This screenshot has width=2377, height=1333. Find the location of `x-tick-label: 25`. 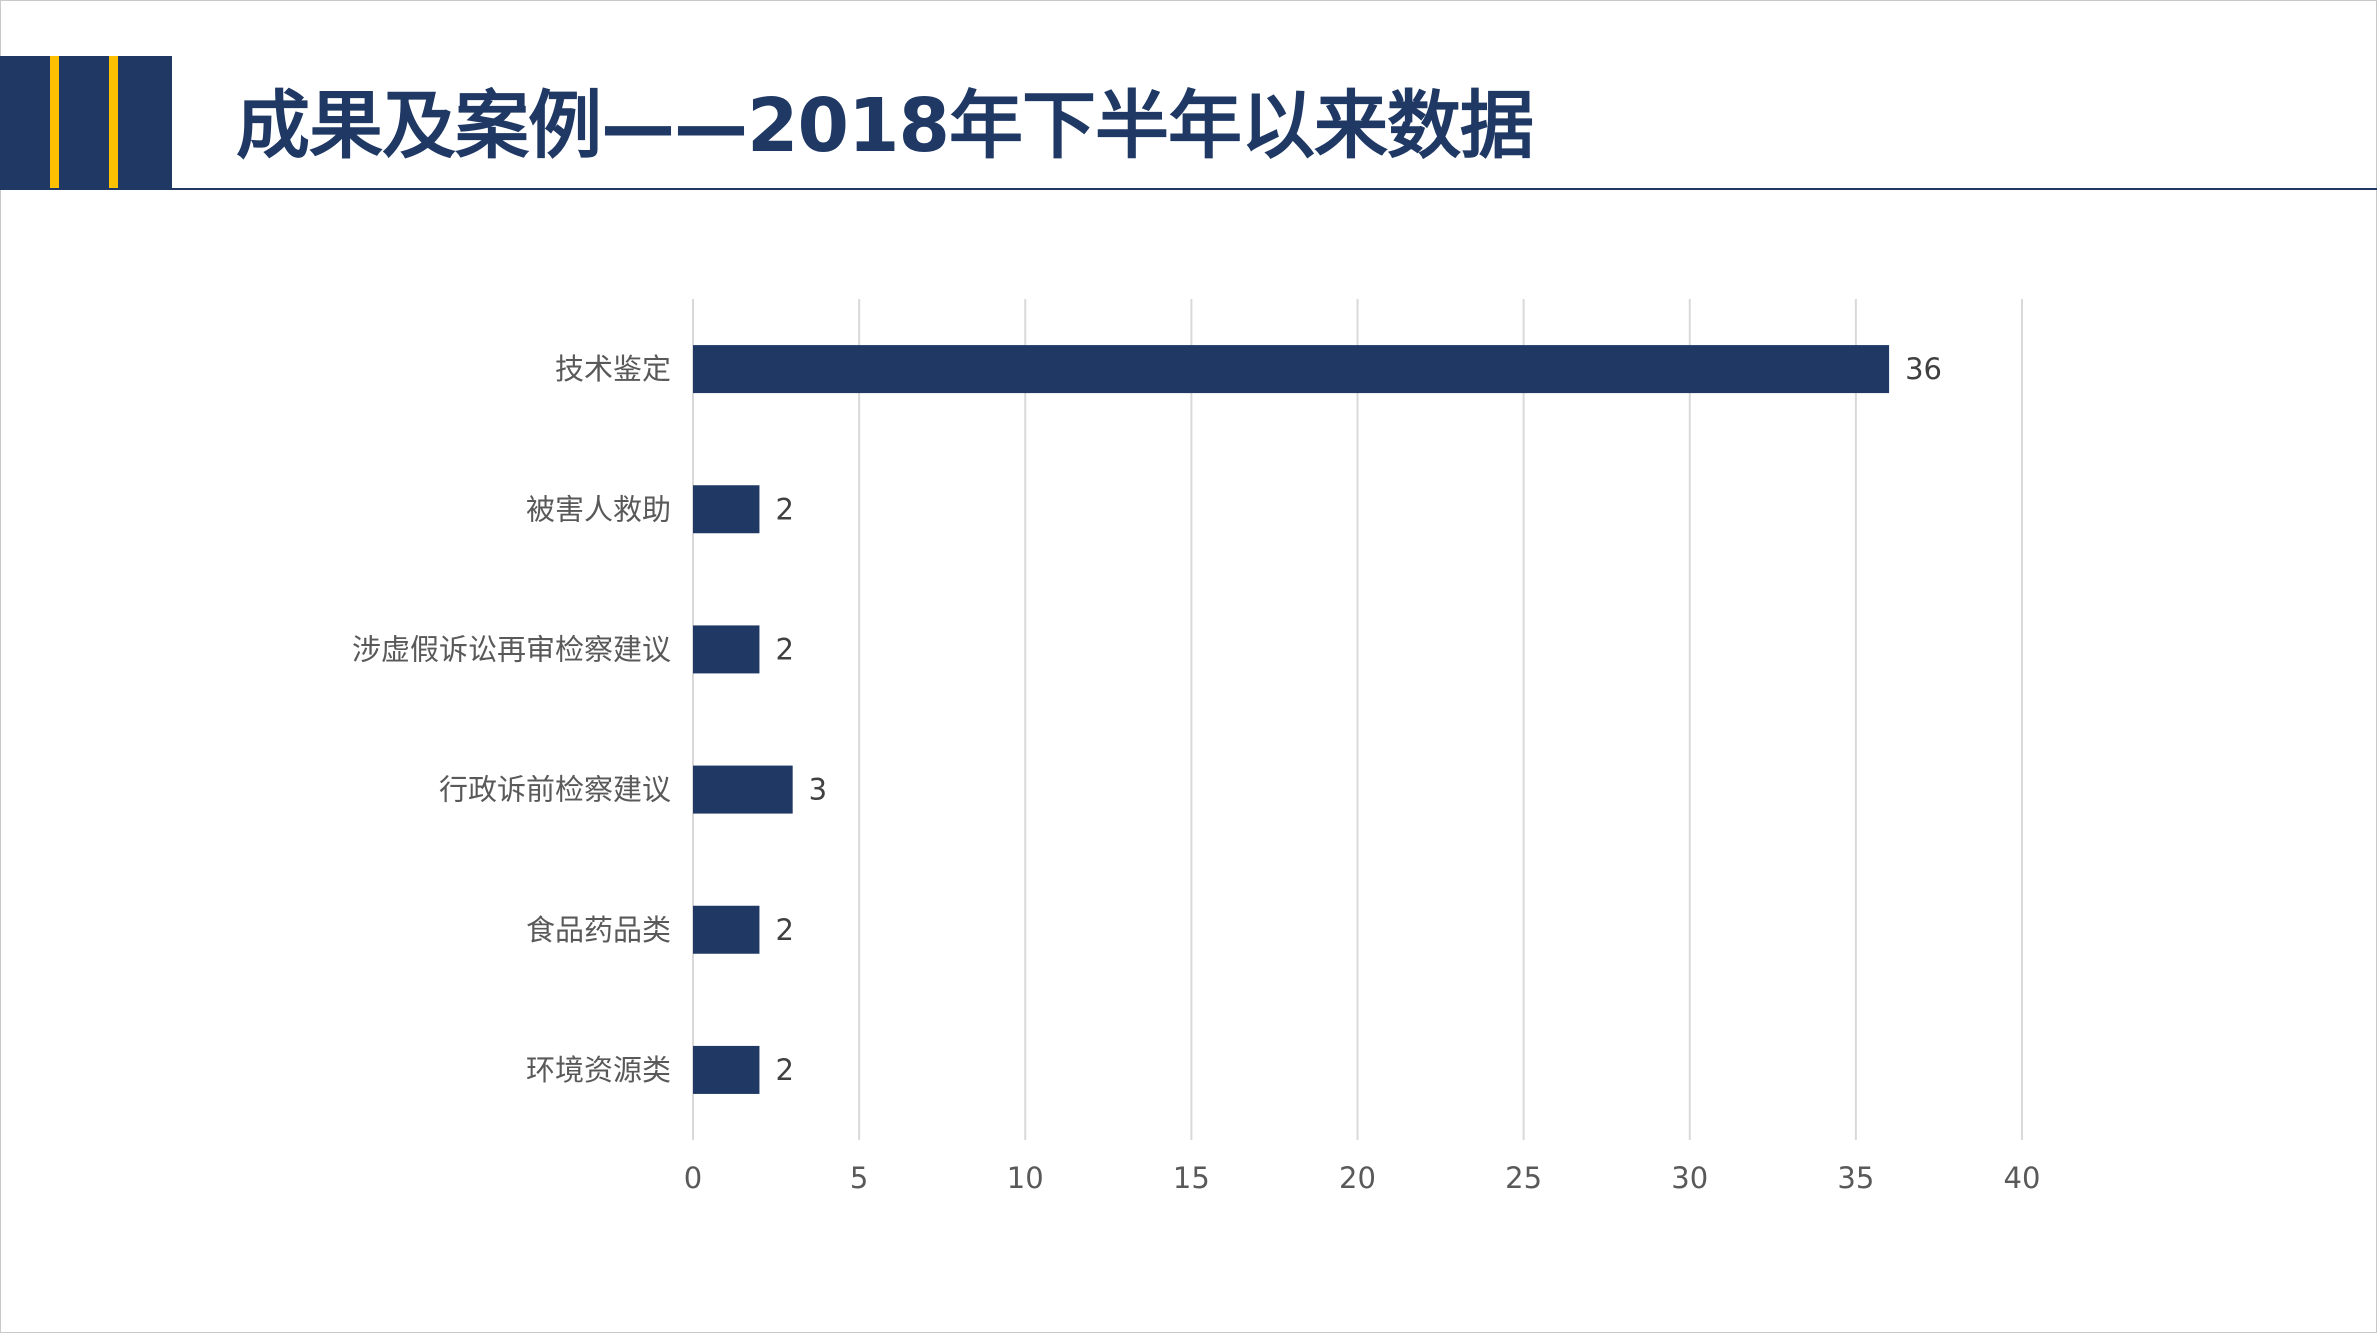

x-tick-label: 25 is located at coordinates (1523, 1178).